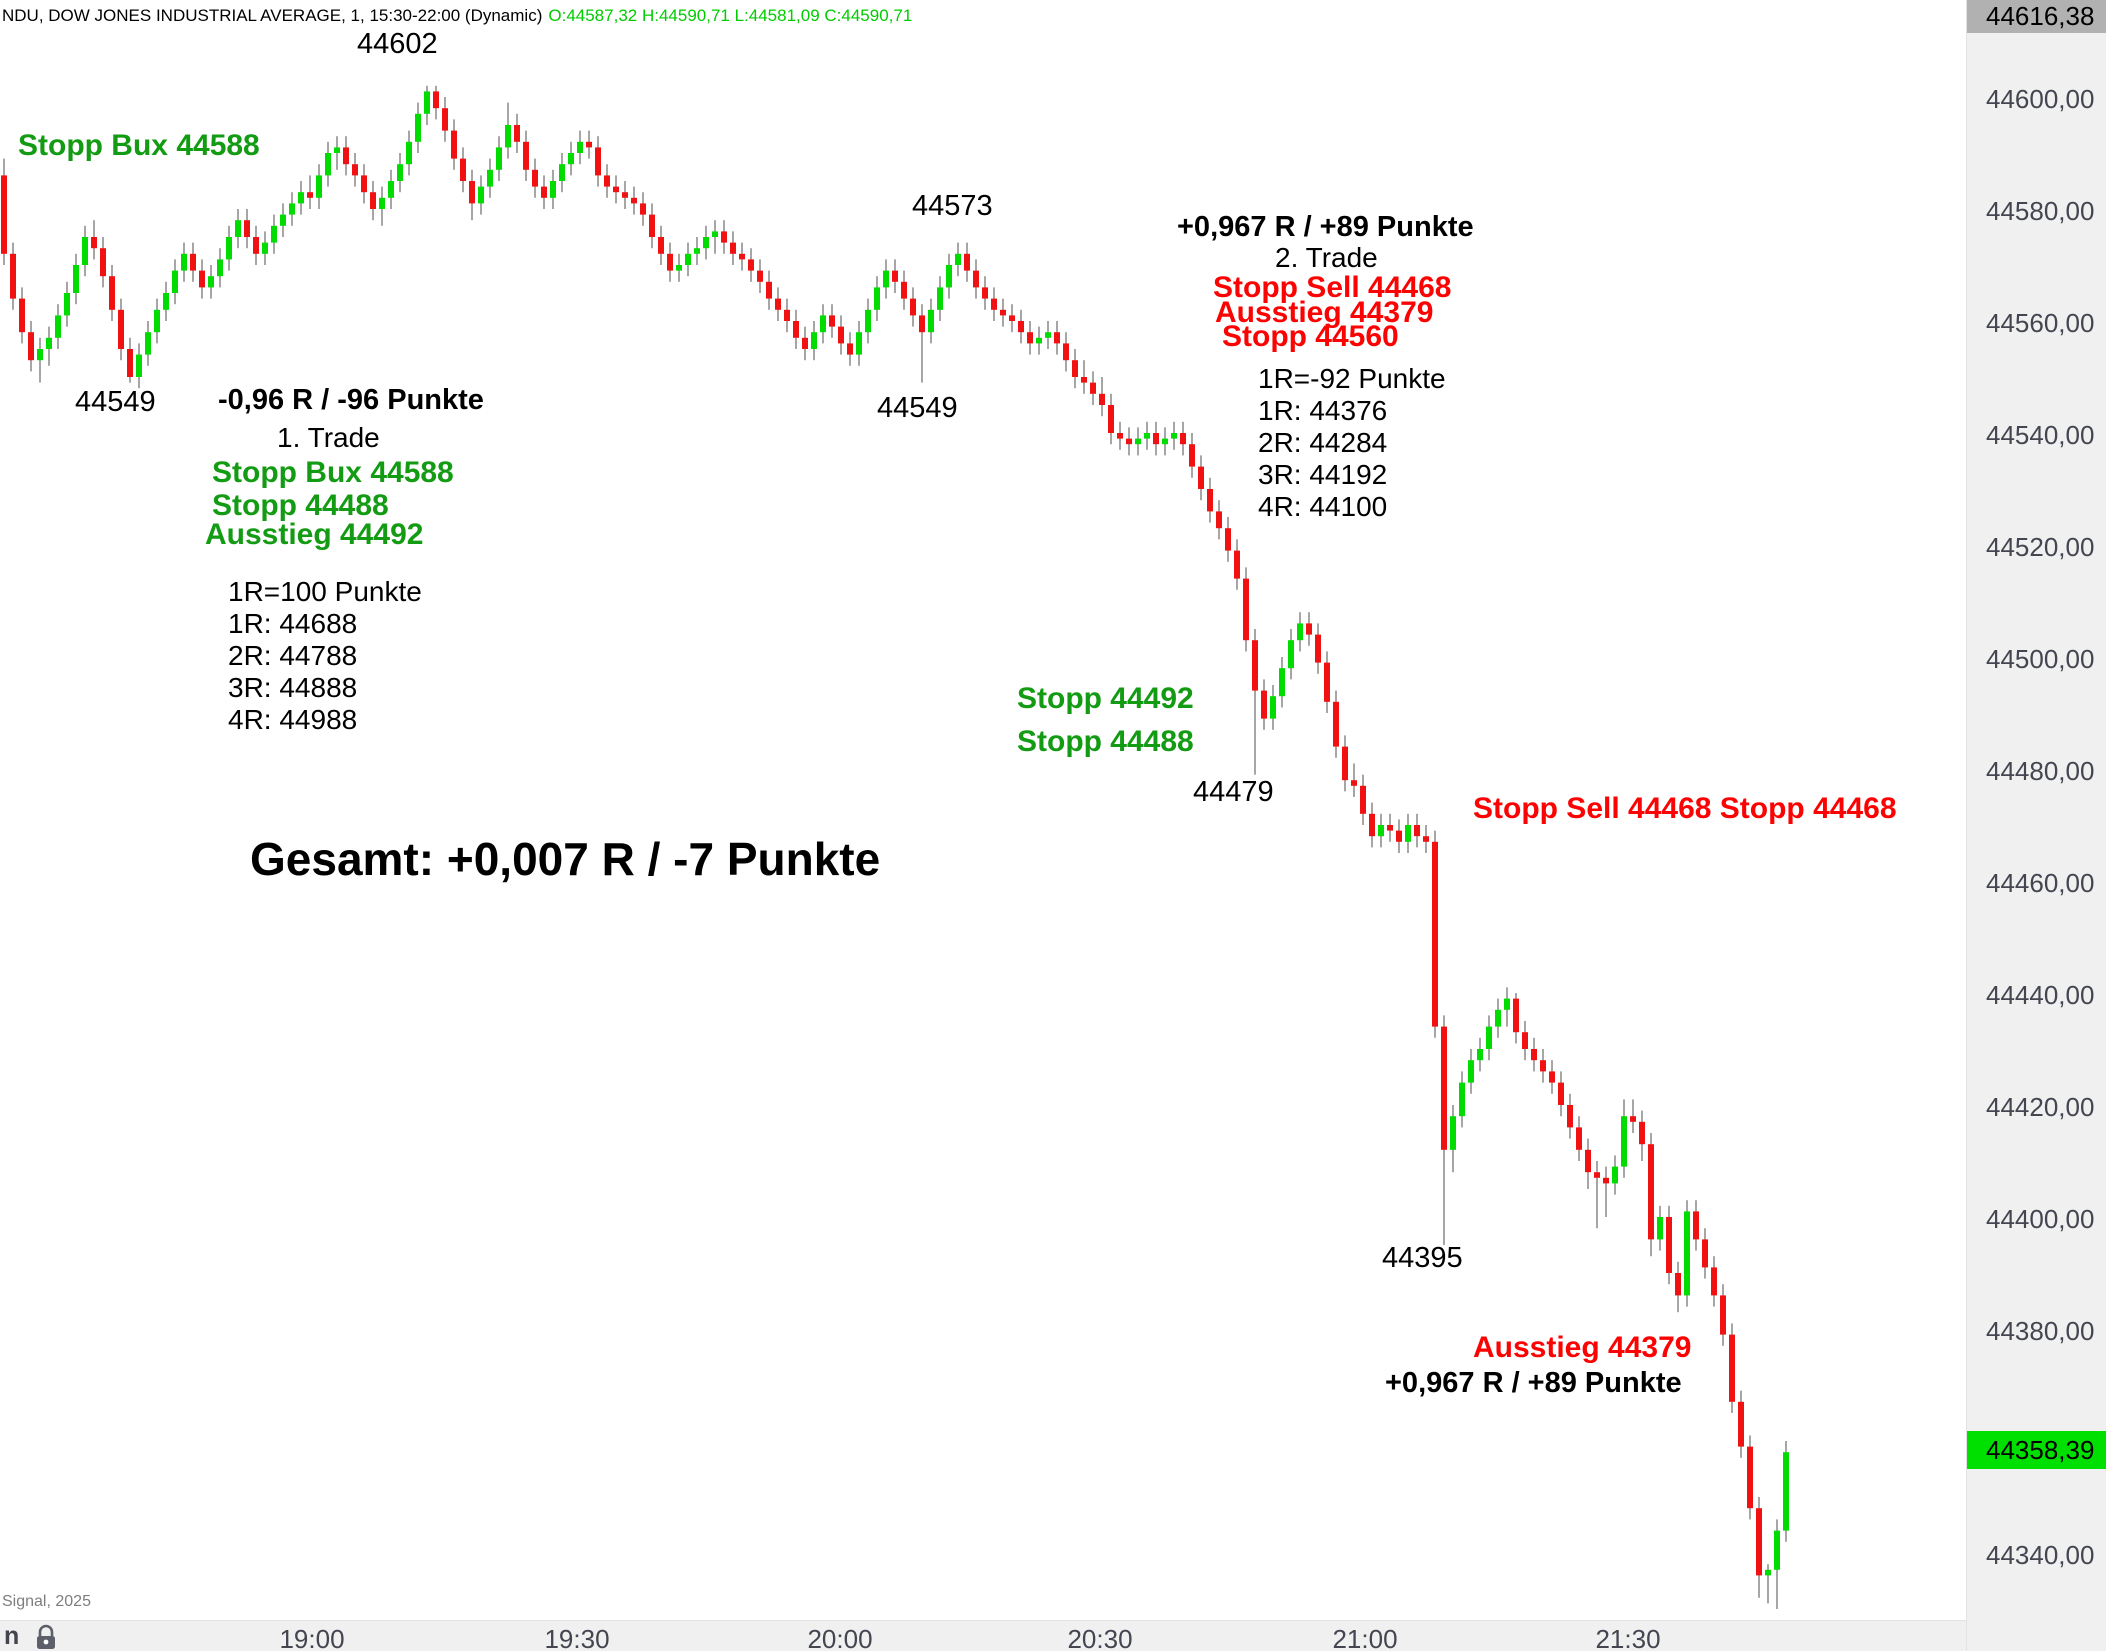 The height and width of the screenshot is (1651, 2106). I want to click on ausstieg-44379-bottom: Ausstieg 44379, so click(1582, 1347).